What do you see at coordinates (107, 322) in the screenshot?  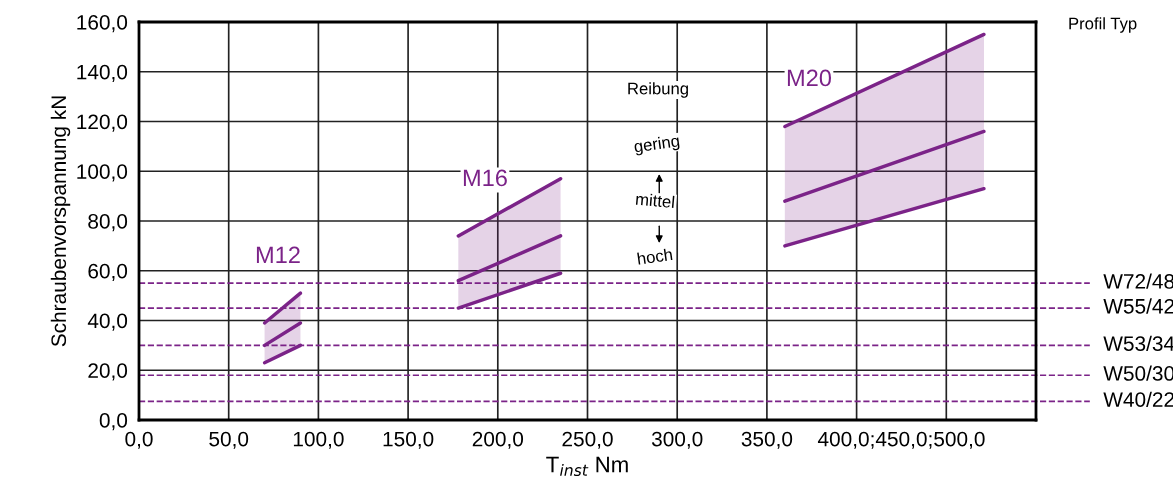 I see `y-tick-label: 40,0` at bounding box center [107, 322].